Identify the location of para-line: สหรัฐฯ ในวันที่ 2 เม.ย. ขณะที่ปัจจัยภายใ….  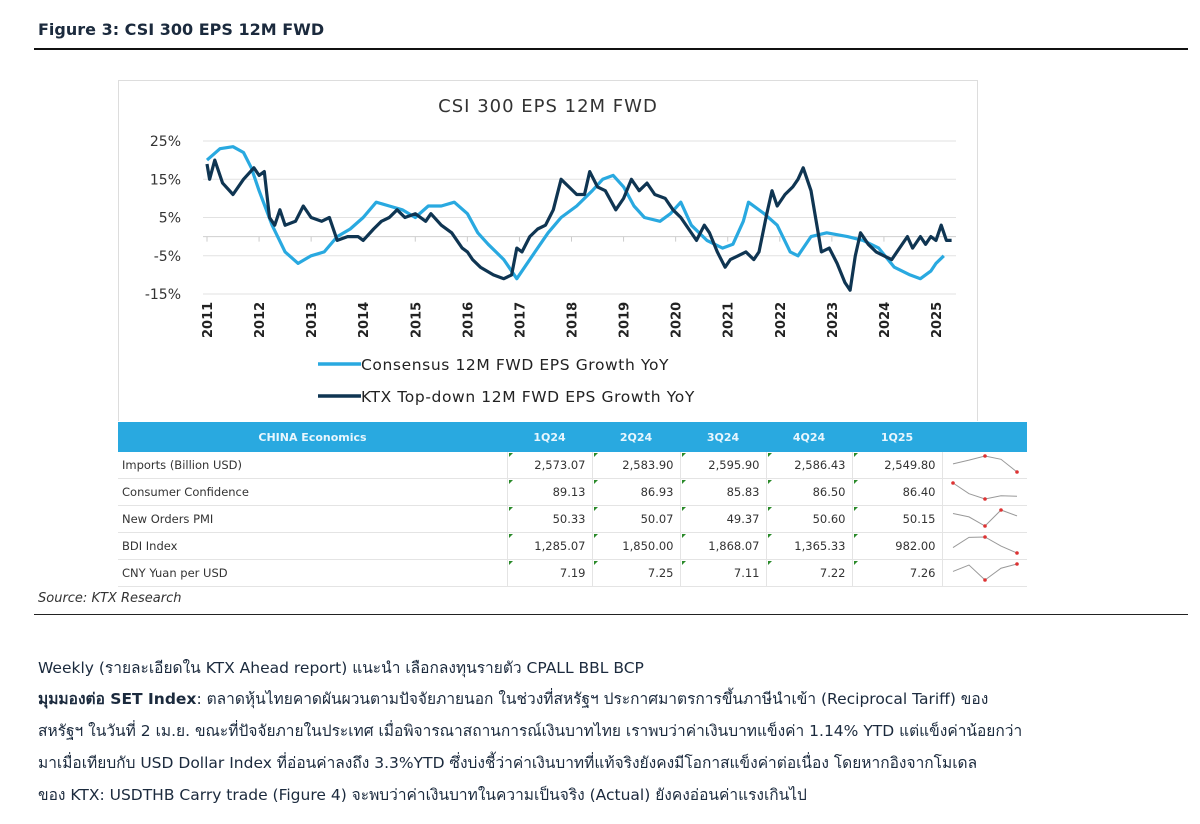
(530, 731).